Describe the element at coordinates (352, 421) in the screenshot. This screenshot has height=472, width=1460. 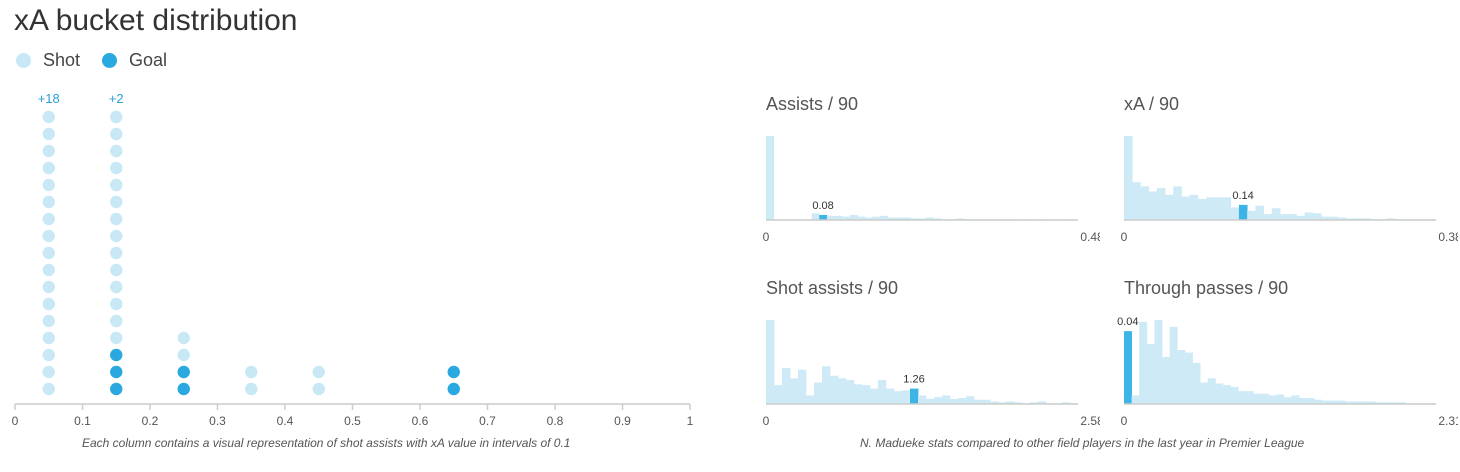
I see `x-tick-label: 0.5` at that location.